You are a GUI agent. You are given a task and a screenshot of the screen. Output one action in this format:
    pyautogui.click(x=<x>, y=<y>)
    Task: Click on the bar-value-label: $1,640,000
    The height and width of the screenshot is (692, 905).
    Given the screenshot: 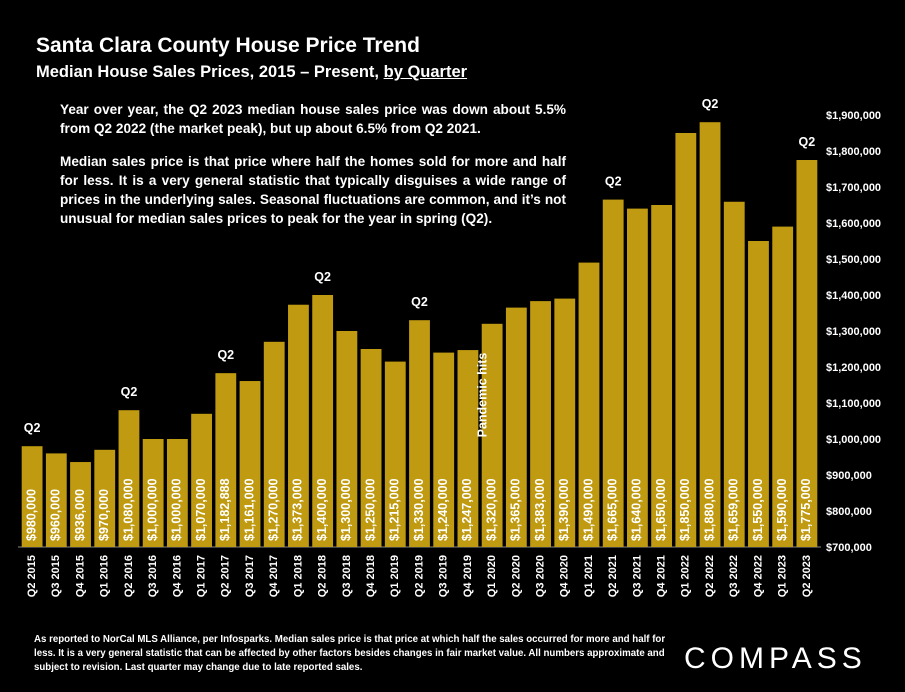 What is the action you would take?
    pyautogui.click(x=637, y=509)
    